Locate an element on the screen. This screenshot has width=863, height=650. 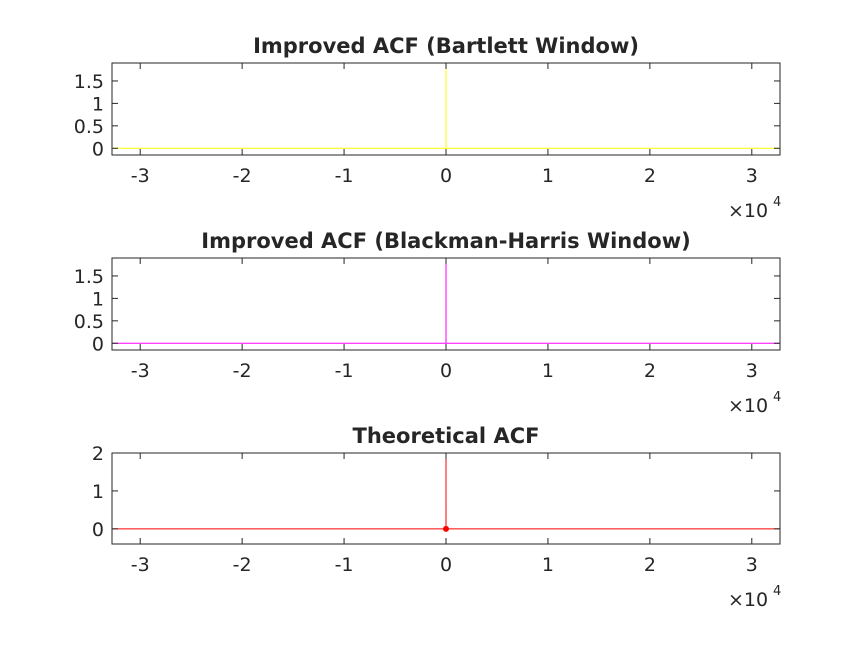
subplot-title: Improved ACF (Blackman-Harris Window) is located at coordinates (445, 241).